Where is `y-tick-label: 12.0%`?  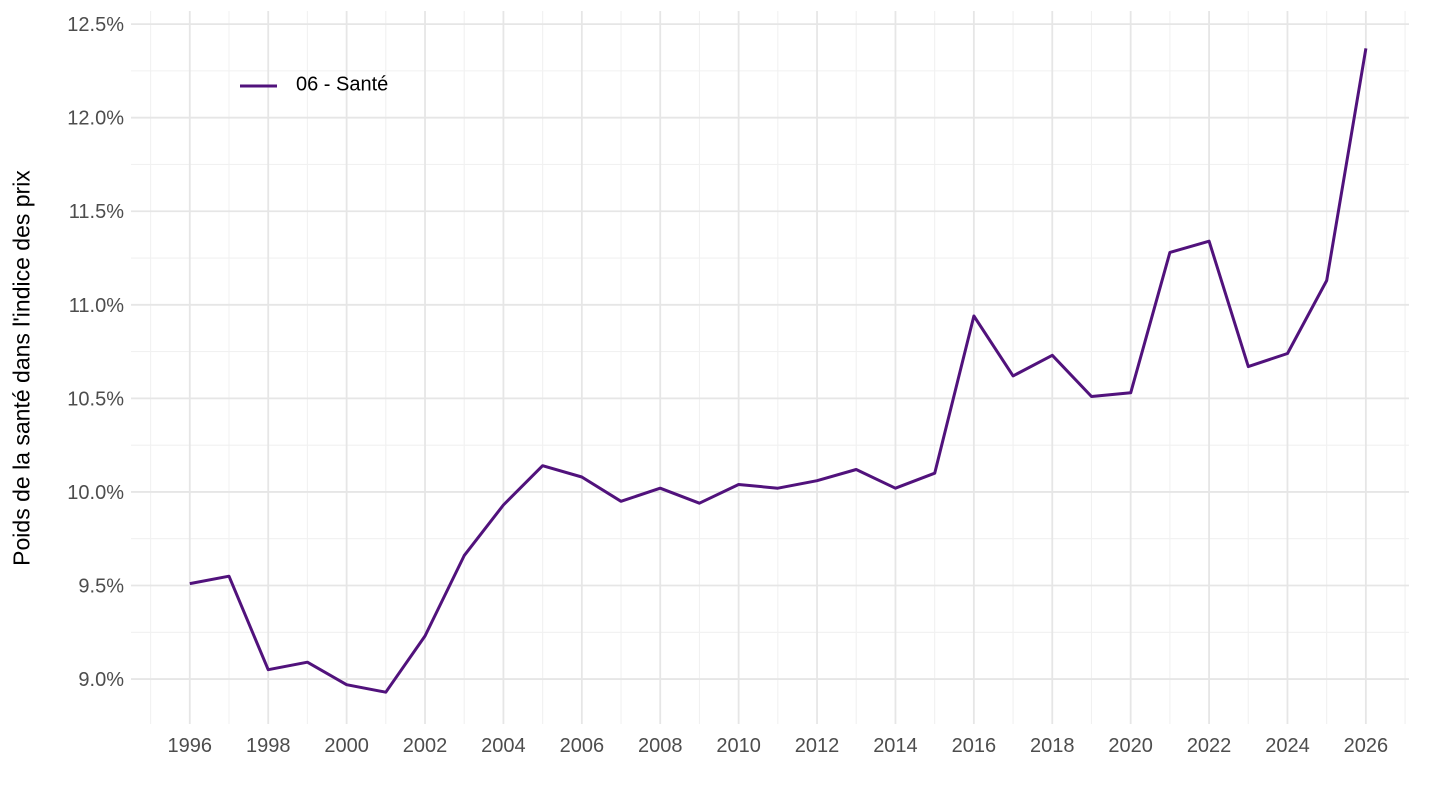
y-tick-label: 12.0% is located at coordinates (95, 119).